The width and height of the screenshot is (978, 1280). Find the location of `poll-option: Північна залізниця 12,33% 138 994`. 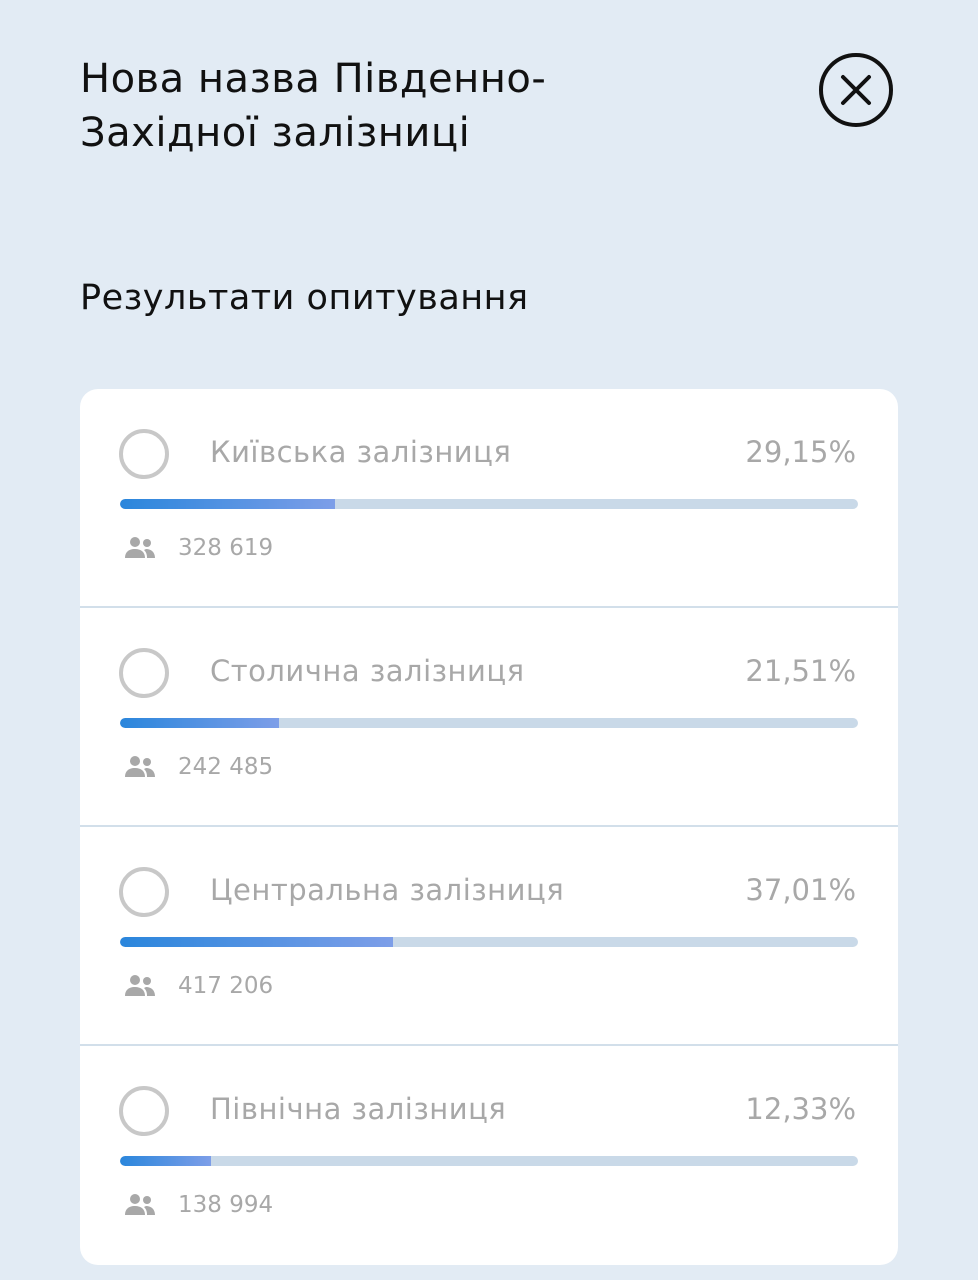

poll-option: Північна залізниця 12,33% 138 994 is located at coordinates (489, 1155).